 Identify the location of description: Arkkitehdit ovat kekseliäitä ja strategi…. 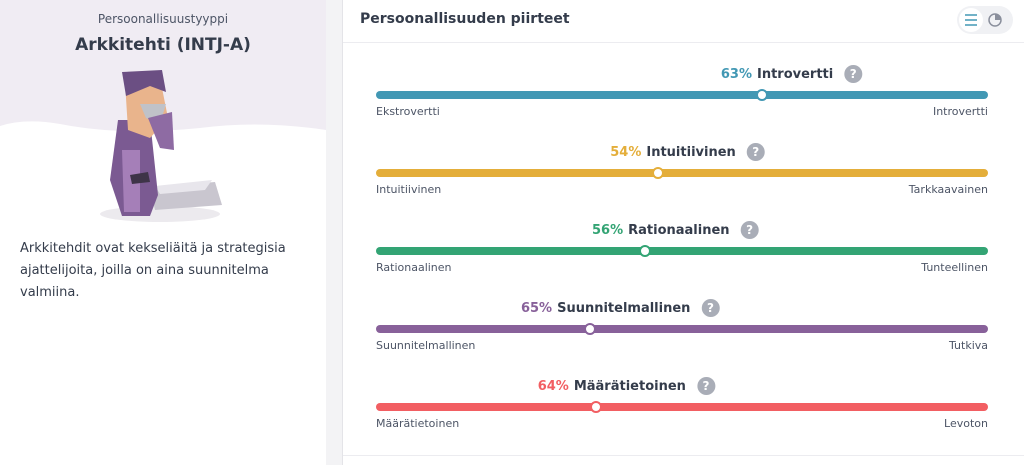
(153, 270).